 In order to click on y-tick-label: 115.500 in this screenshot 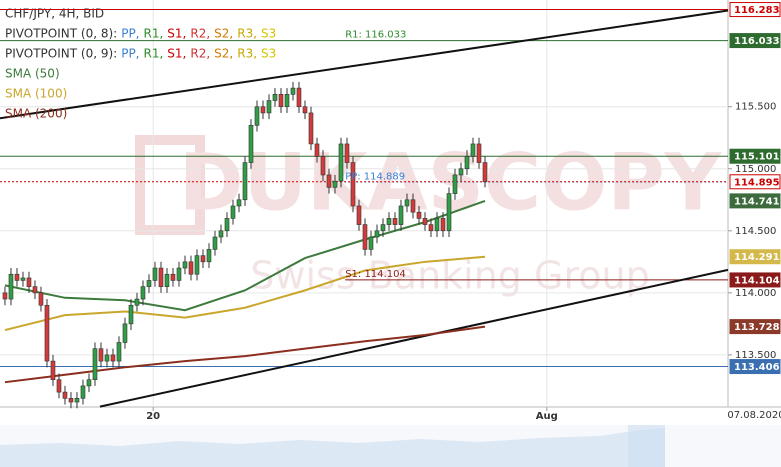, I will do `click(755, 107)`.